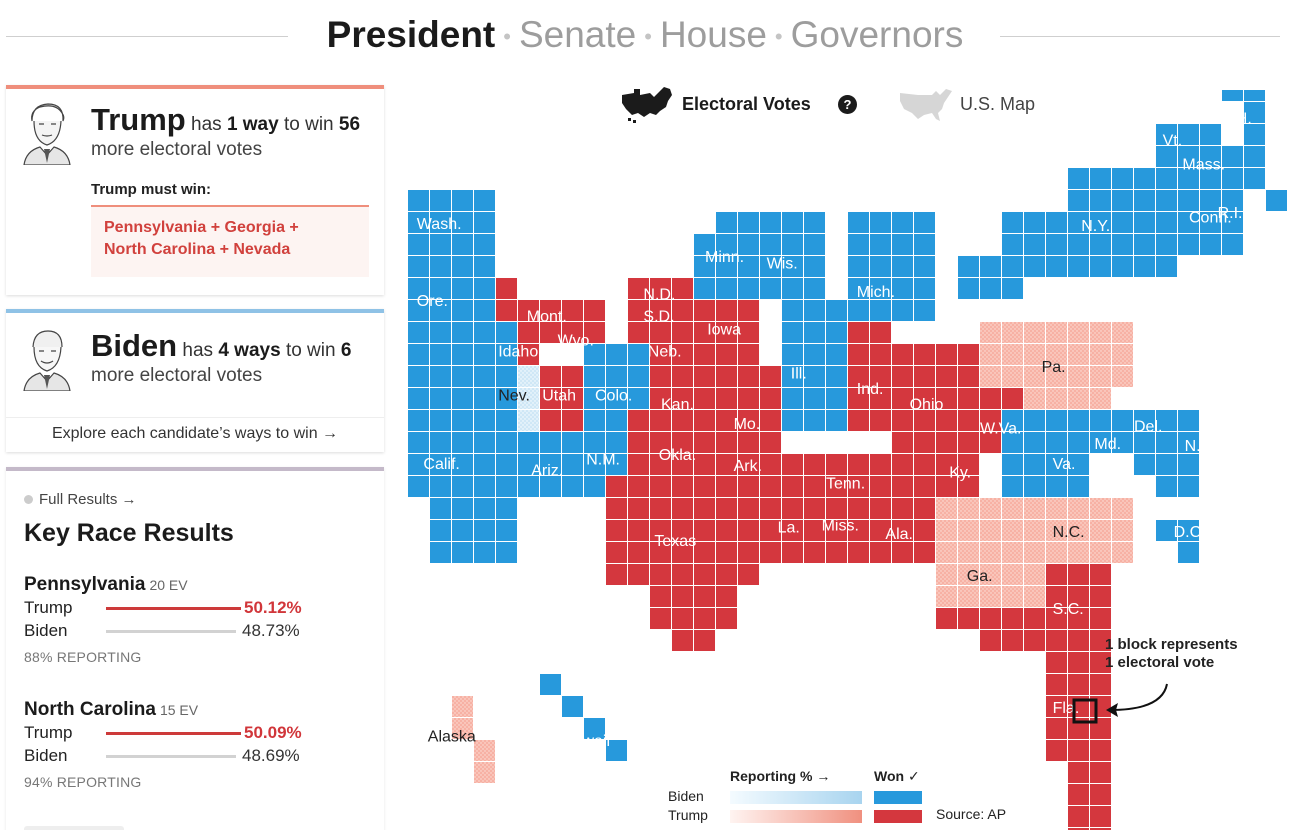 The height and width of the screenshot is (830, 1300). Describe the element at coordinates (195, 430) in the screenshot. I see `explore-ways-link: Explore each candidate’s ways to win →` at that location.